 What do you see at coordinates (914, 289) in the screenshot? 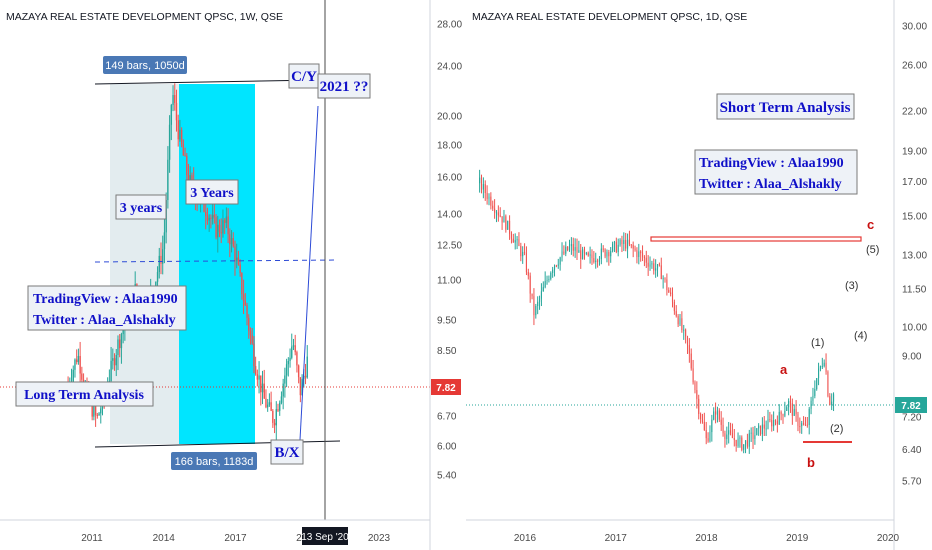
I see `y-tick-label: 11.50` at bounding box center [914, 289].